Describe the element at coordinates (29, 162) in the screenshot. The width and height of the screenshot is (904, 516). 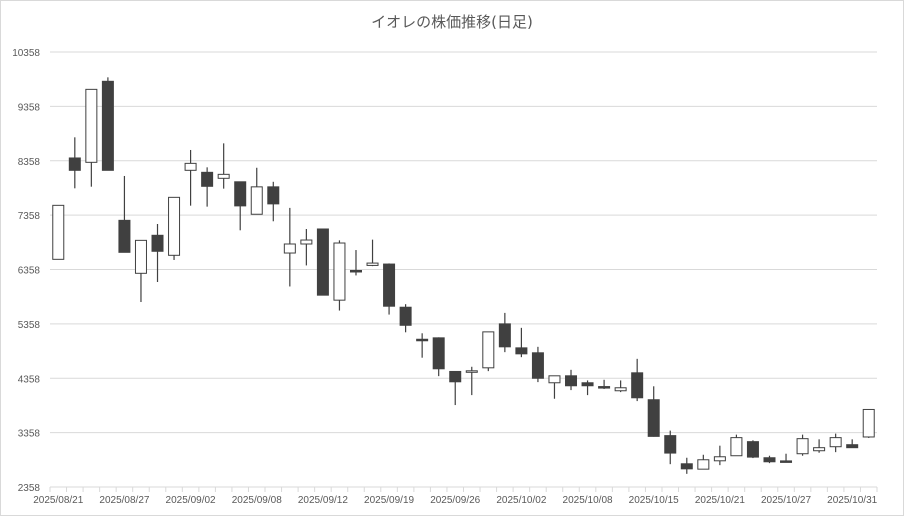
I see `y-tick-label: 8358` at that location.